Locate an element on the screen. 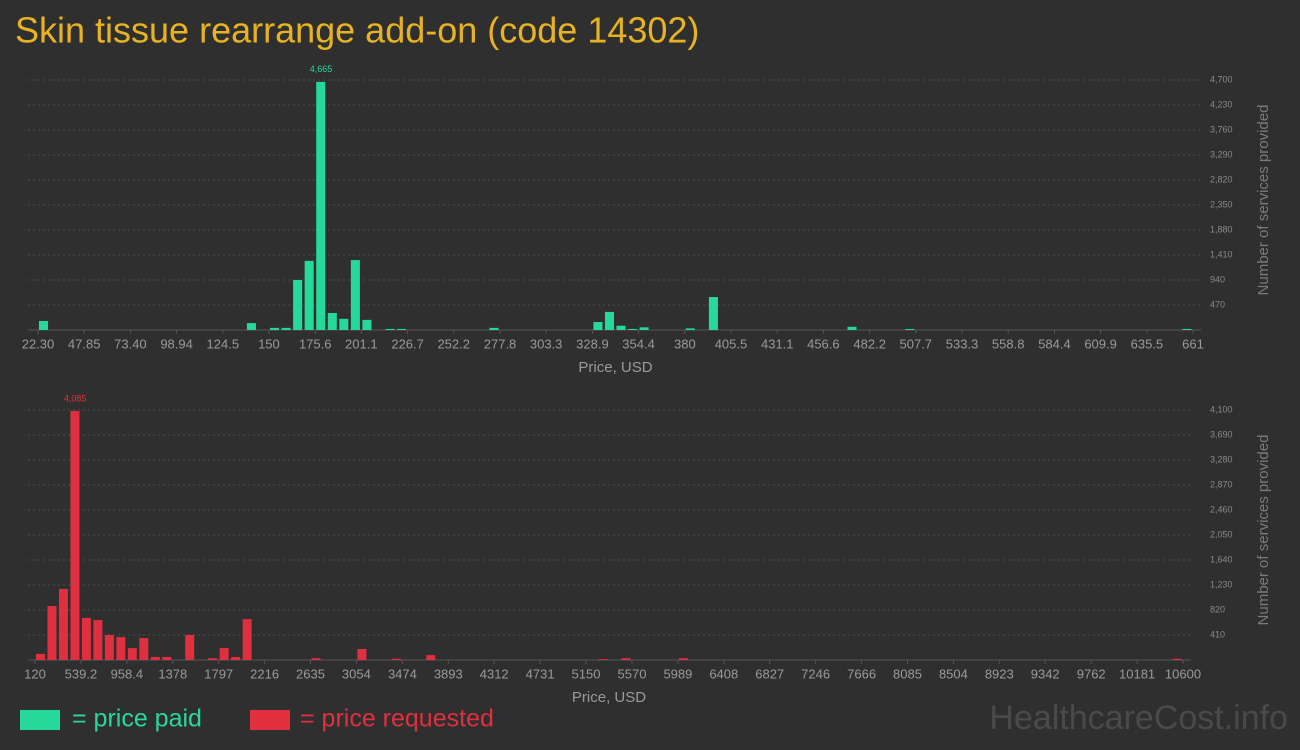  x-tick-label: 584.4 is located at coordinates (1054, 343).